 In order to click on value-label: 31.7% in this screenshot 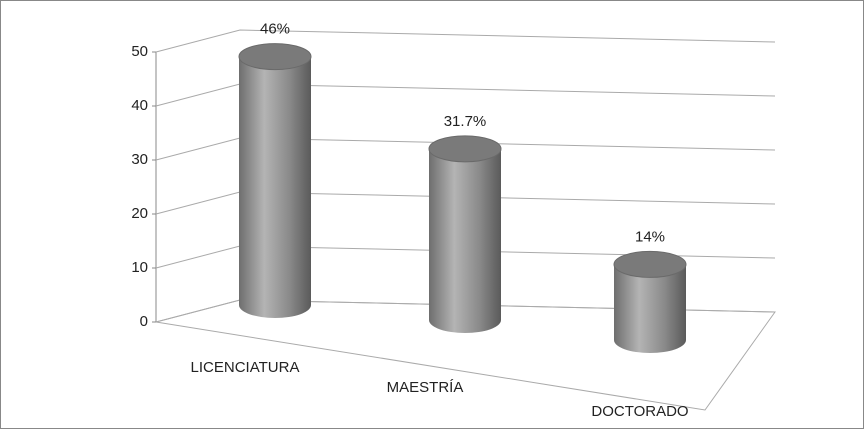, I will do `click(465, 121)`.